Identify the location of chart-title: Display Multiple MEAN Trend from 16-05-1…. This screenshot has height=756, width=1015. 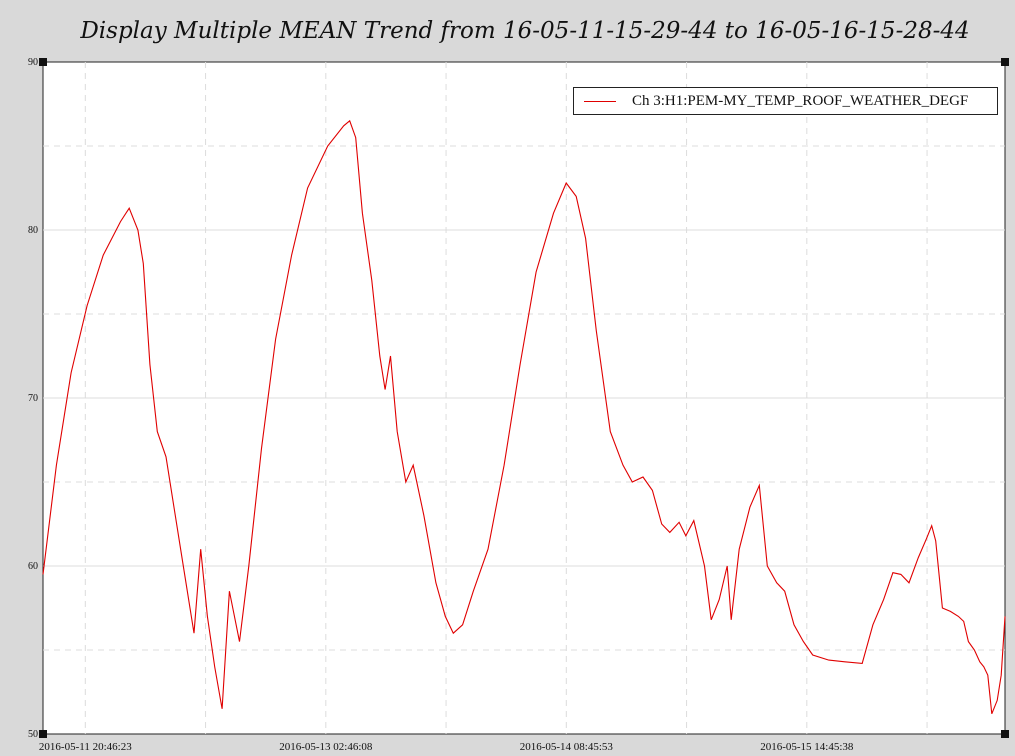
(525, 31).